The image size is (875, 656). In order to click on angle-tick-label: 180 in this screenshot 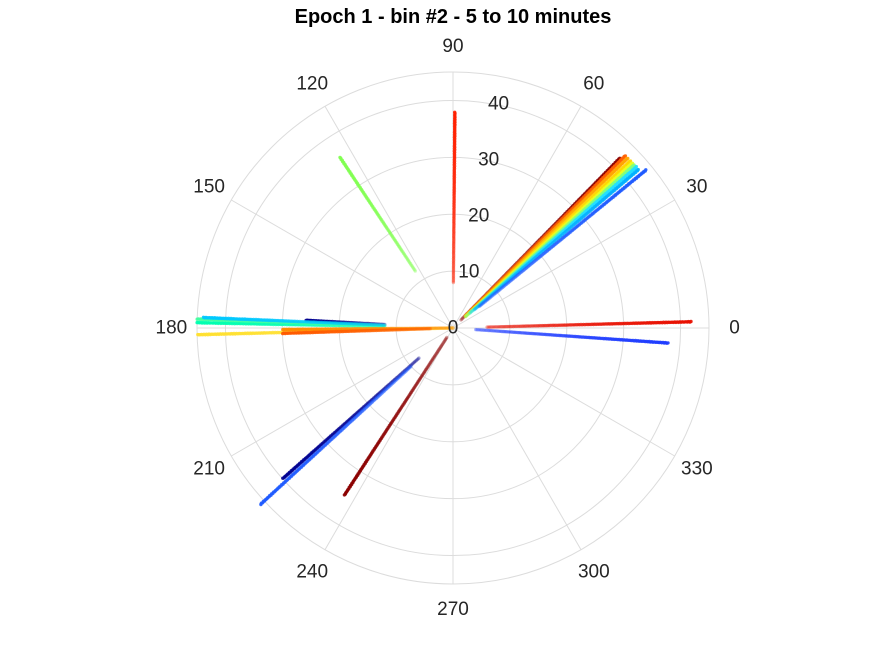, I will do `click(172, 328)`.